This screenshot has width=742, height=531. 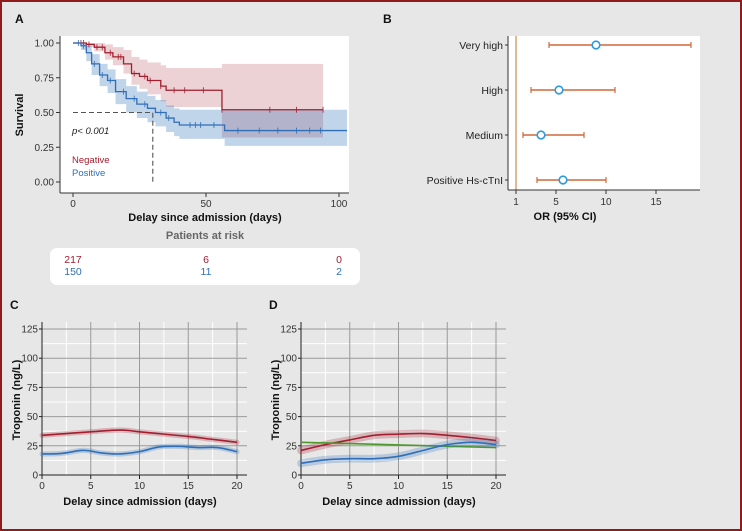 I want to click on x-tick-label-a: 50, so click(x=206, y=204).